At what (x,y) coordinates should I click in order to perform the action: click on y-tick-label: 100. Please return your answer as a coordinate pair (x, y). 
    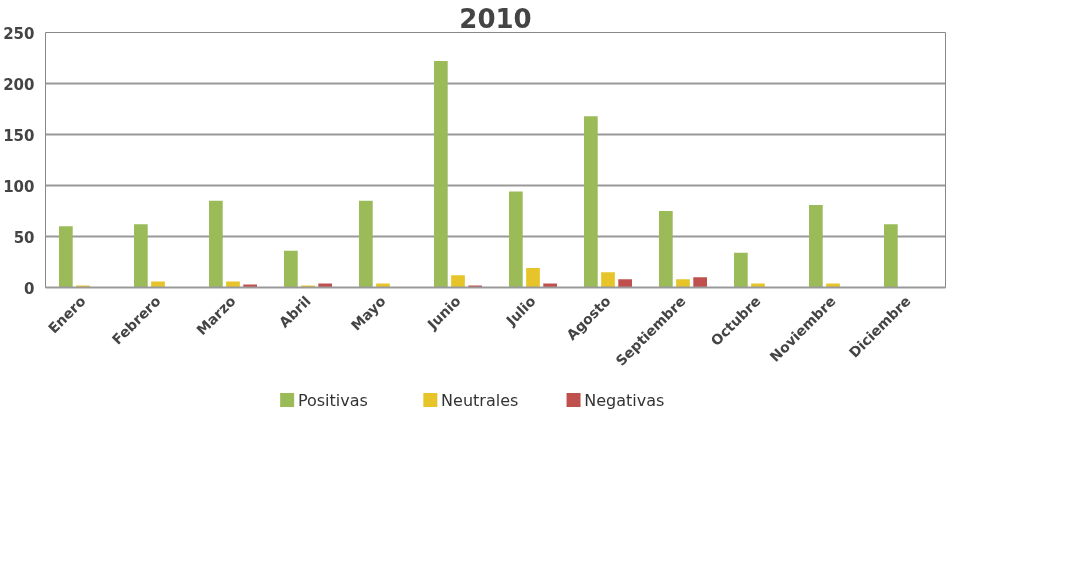
    Looking at the image, I should click on (19, 186).